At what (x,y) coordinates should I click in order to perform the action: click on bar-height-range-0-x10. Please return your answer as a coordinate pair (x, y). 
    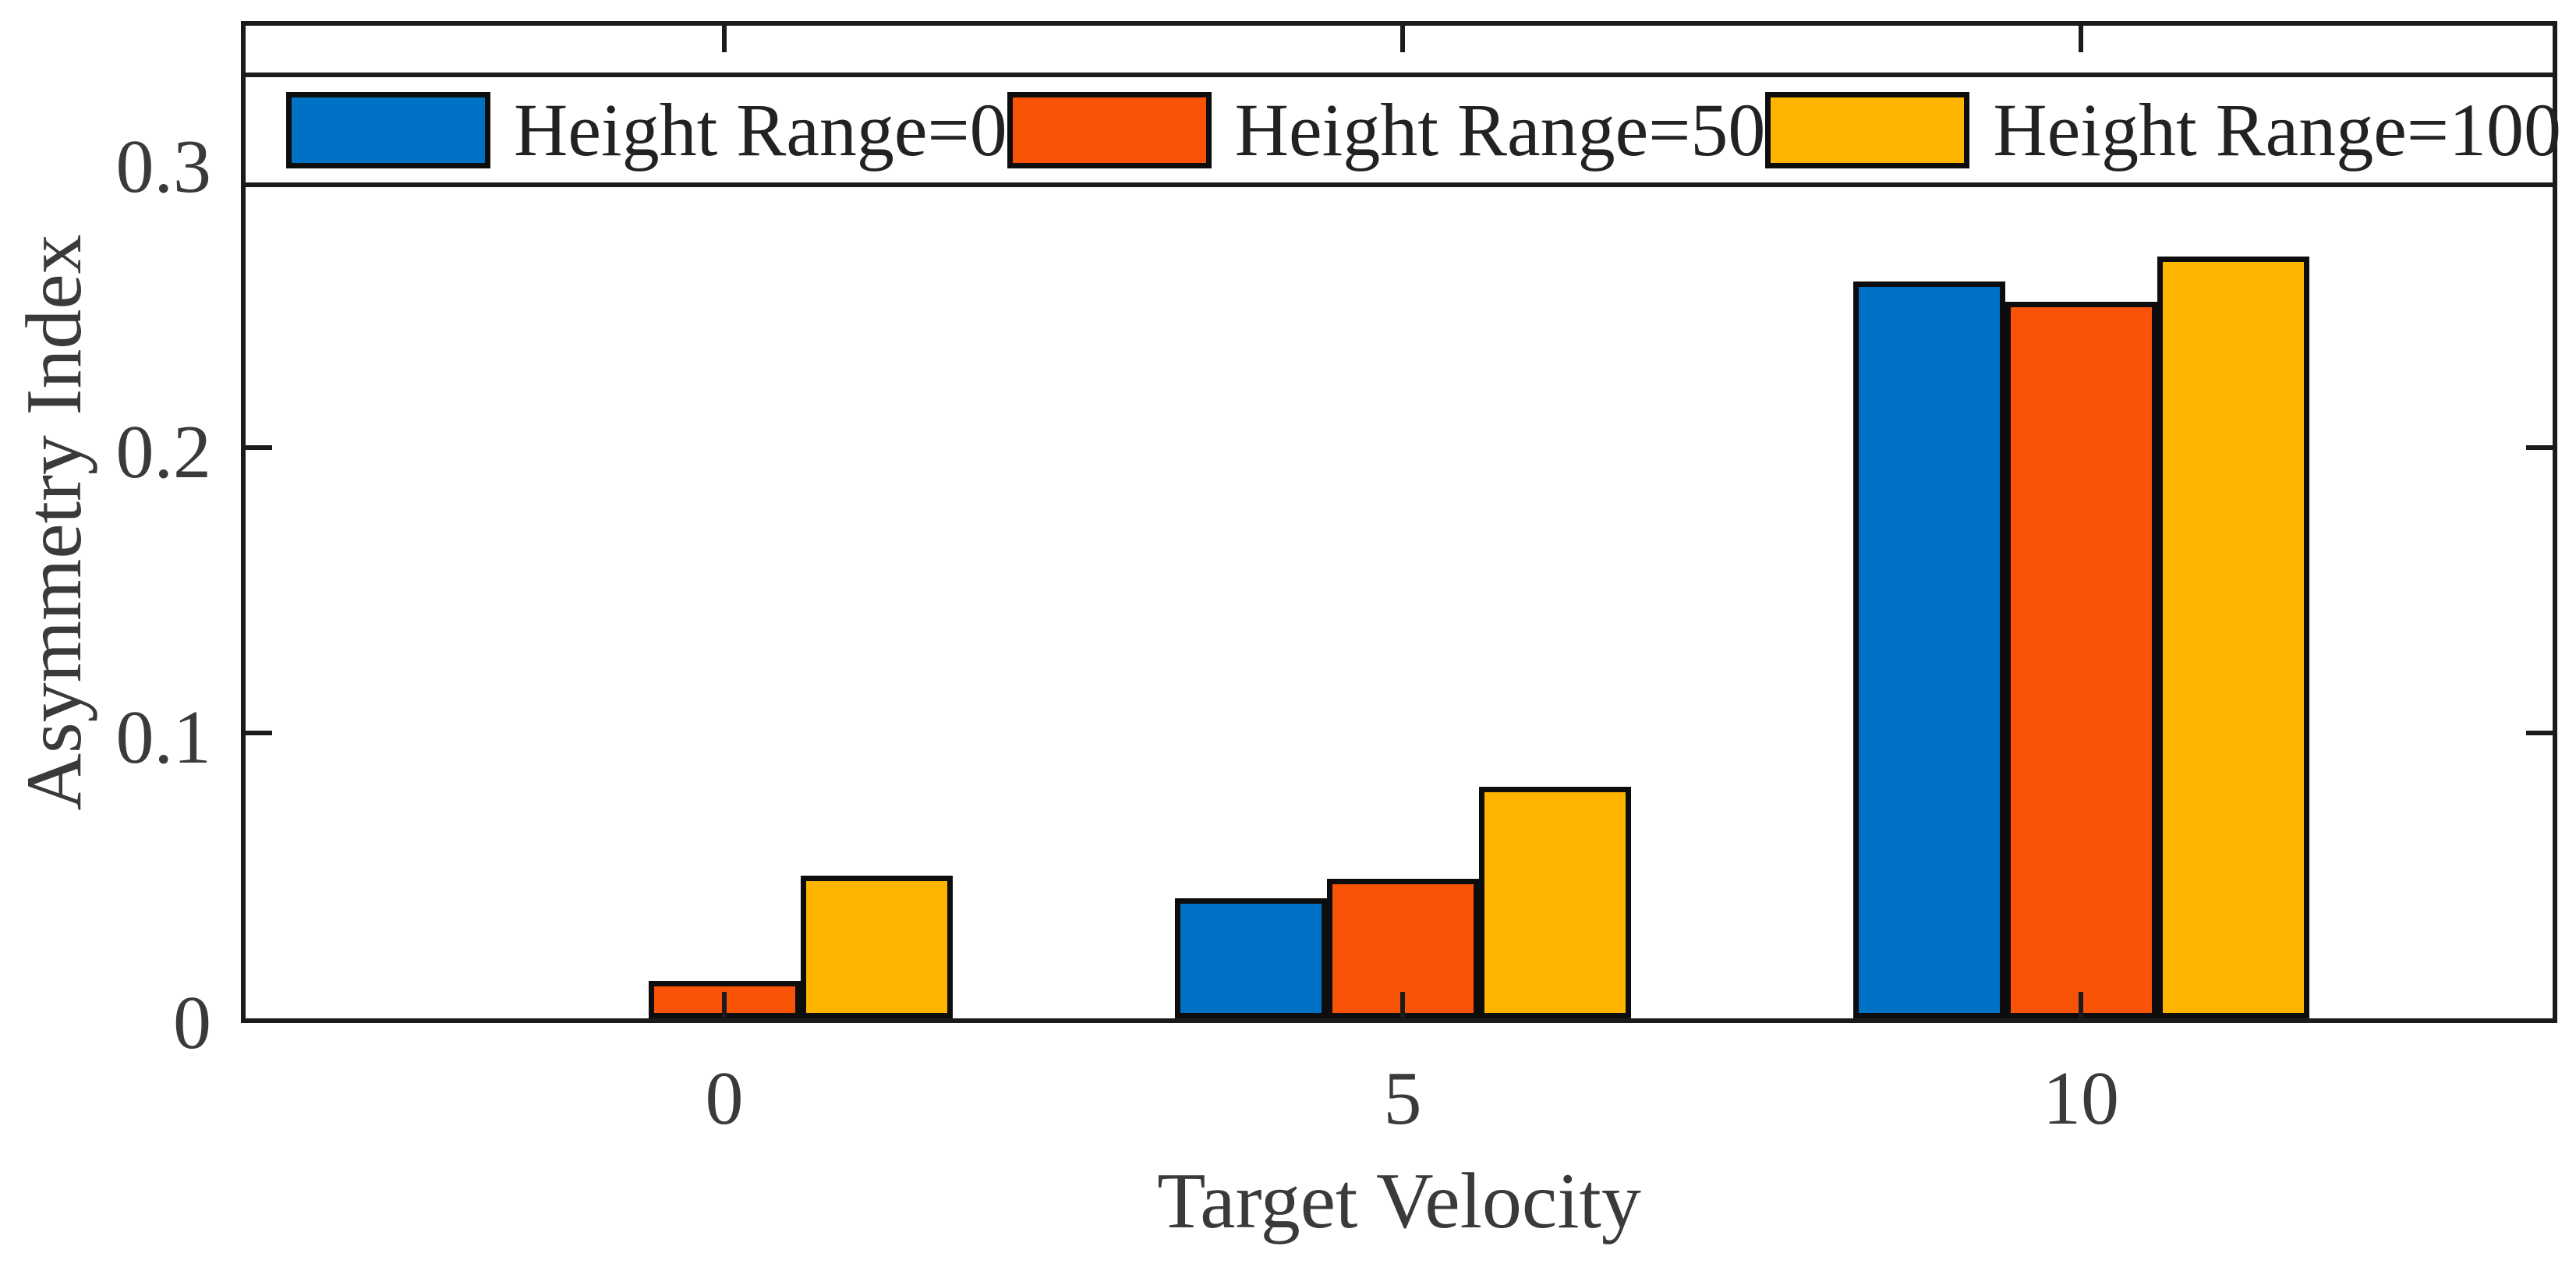
    Looking at the image, I should click on (1929, 650).